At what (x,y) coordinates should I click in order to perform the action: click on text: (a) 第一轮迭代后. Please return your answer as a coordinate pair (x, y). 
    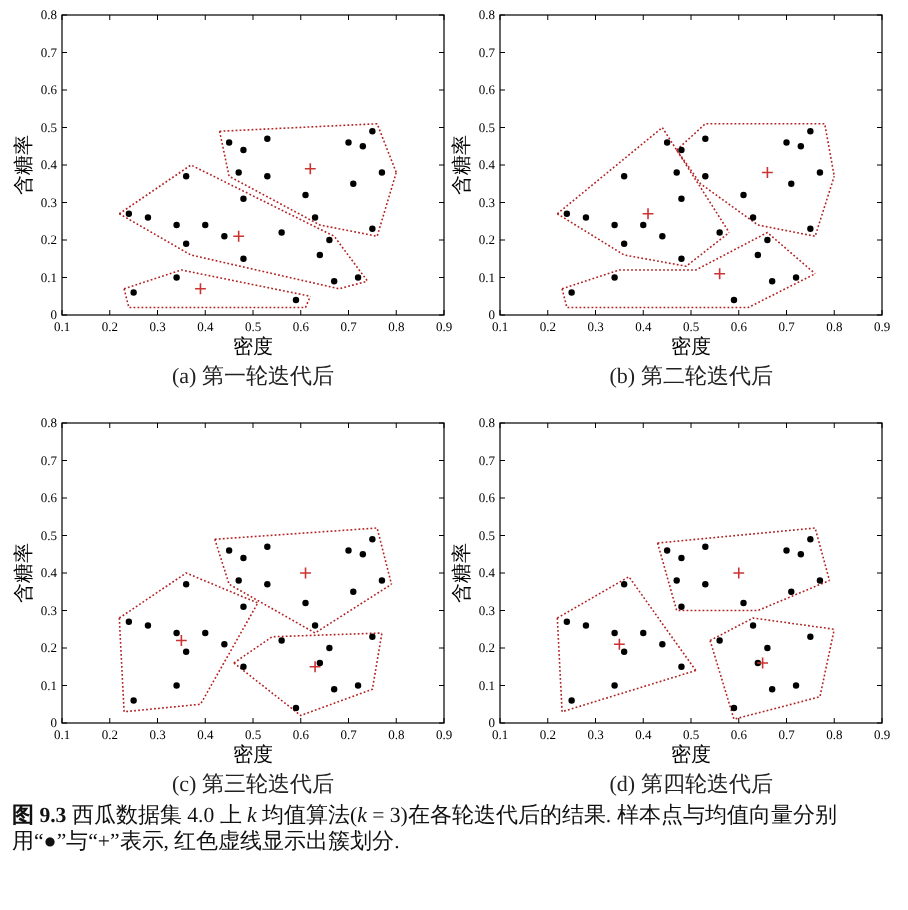
    Looking at the image, I should click on (253, 376).